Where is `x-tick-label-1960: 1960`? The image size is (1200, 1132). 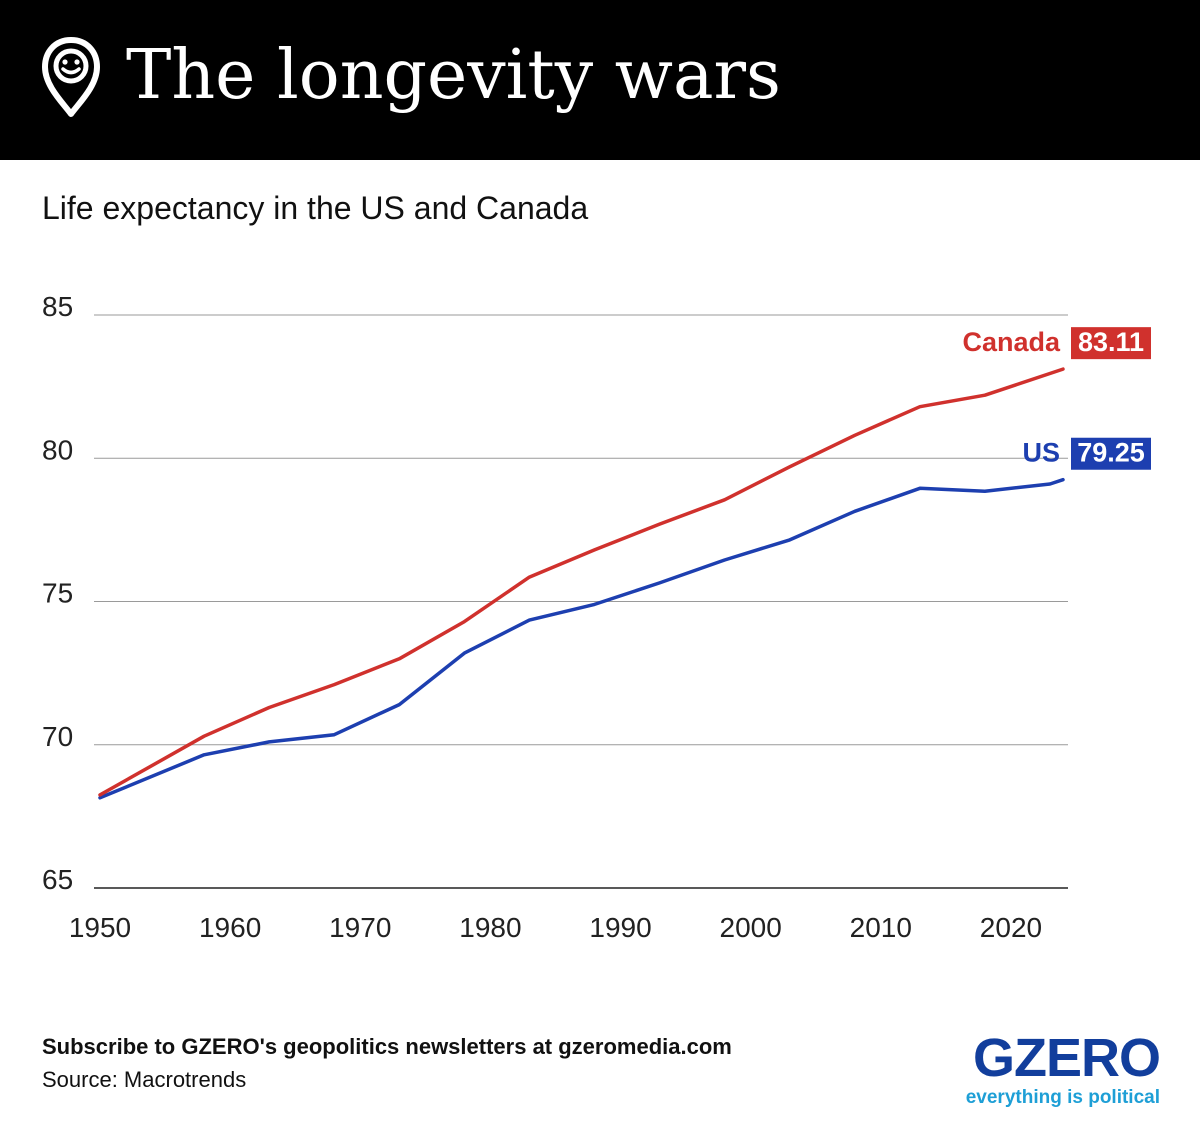 x-tick-label-1960: 1960 is located at coordinates (230, 927).